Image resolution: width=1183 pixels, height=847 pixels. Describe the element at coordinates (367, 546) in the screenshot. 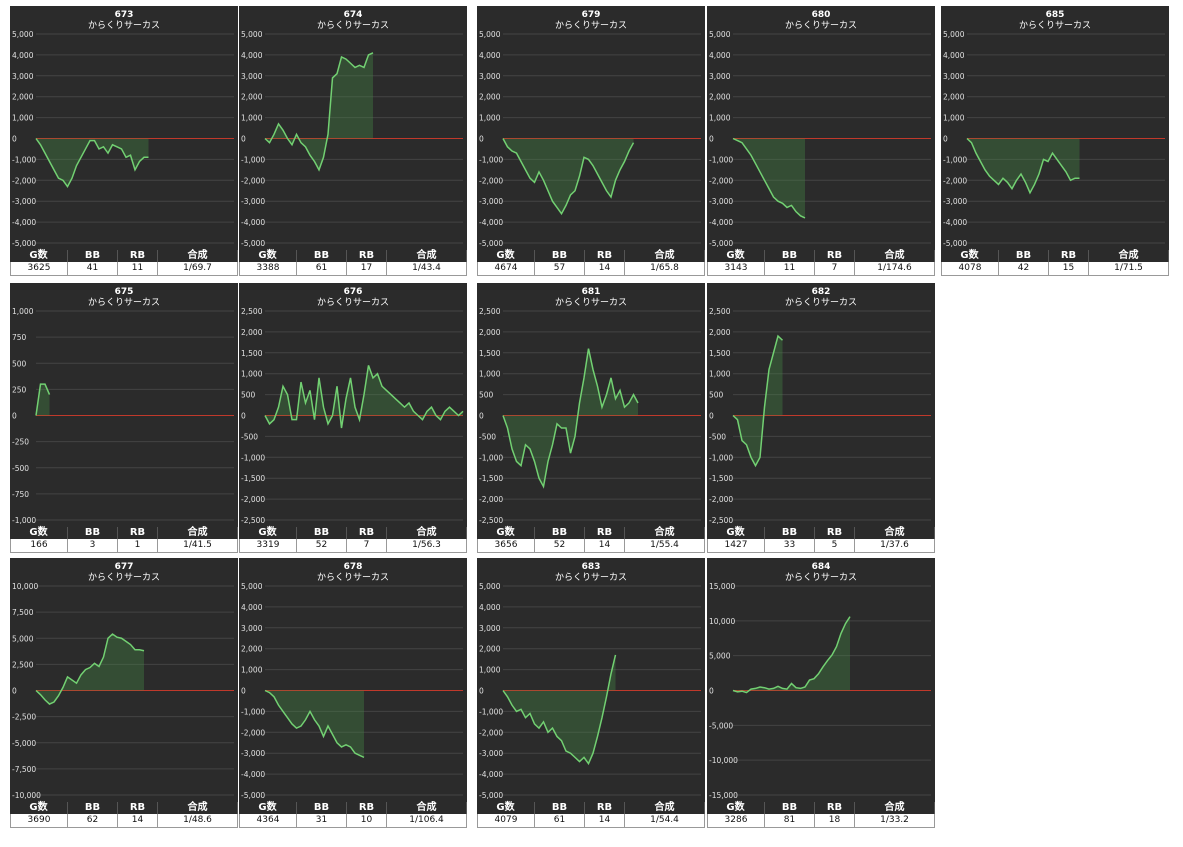

I see `table-cell: 7` at that location.